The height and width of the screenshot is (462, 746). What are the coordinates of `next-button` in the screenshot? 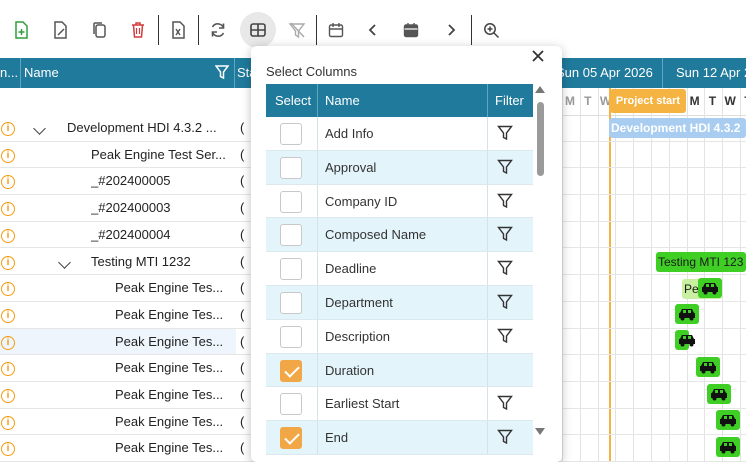 It's located at (451, 30).